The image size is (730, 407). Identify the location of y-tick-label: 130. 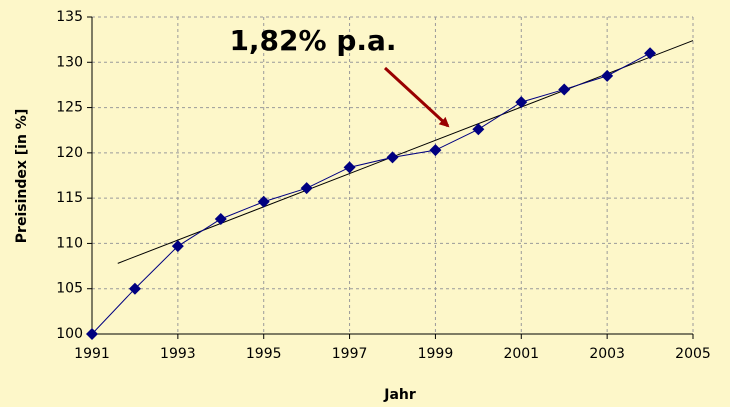
(69, 62).